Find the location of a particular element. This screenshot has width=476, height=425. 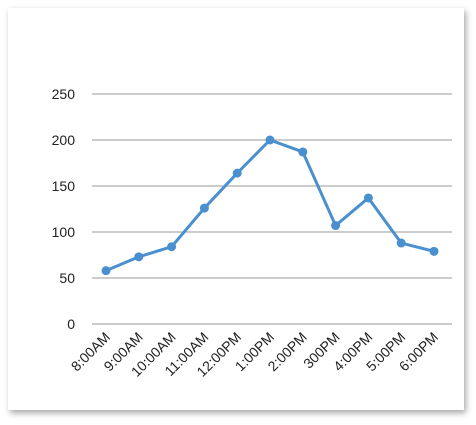

y-tick-label: 50 is located at coordinates (67, 278).